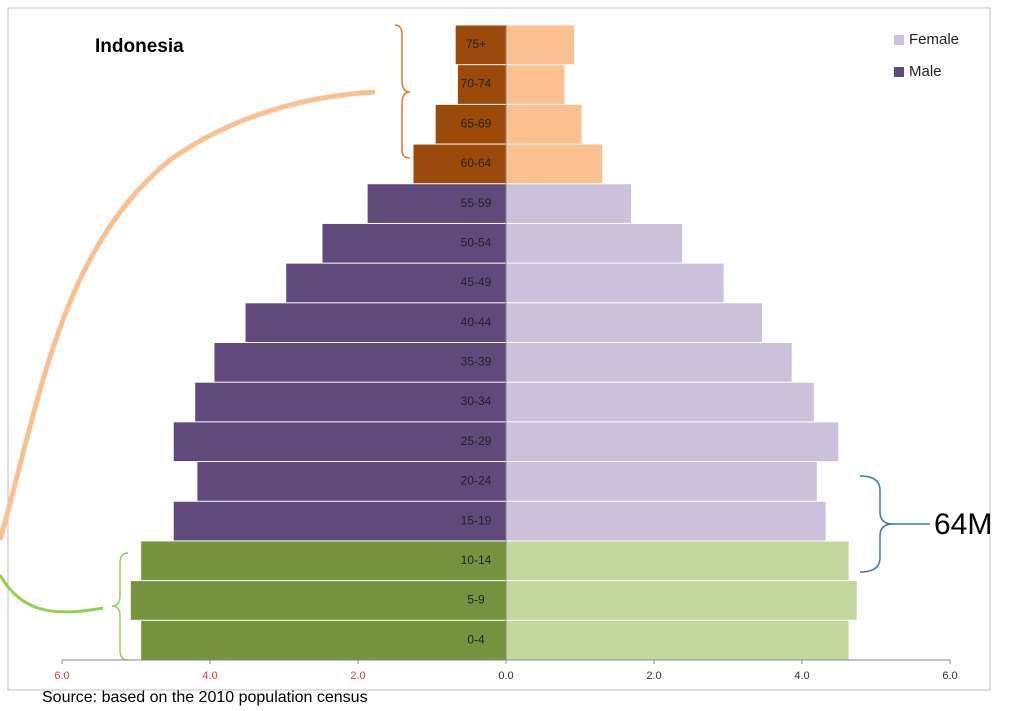 The width and height of the screenshot is (1021, 711). What do you see at coordinates (476, 481) in the screenshot?
I see `category-label: 20-24` at bounding box center [476, 481].